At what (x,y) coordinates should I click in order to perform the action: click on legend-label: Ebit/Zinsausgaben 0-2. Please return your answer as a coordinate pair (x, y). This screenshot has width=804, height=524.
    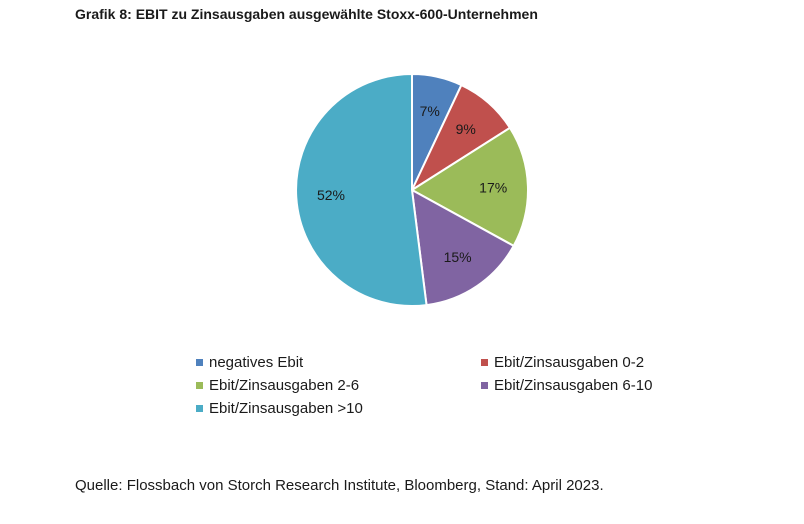
    Looking at the image, I should click on (569, 362).